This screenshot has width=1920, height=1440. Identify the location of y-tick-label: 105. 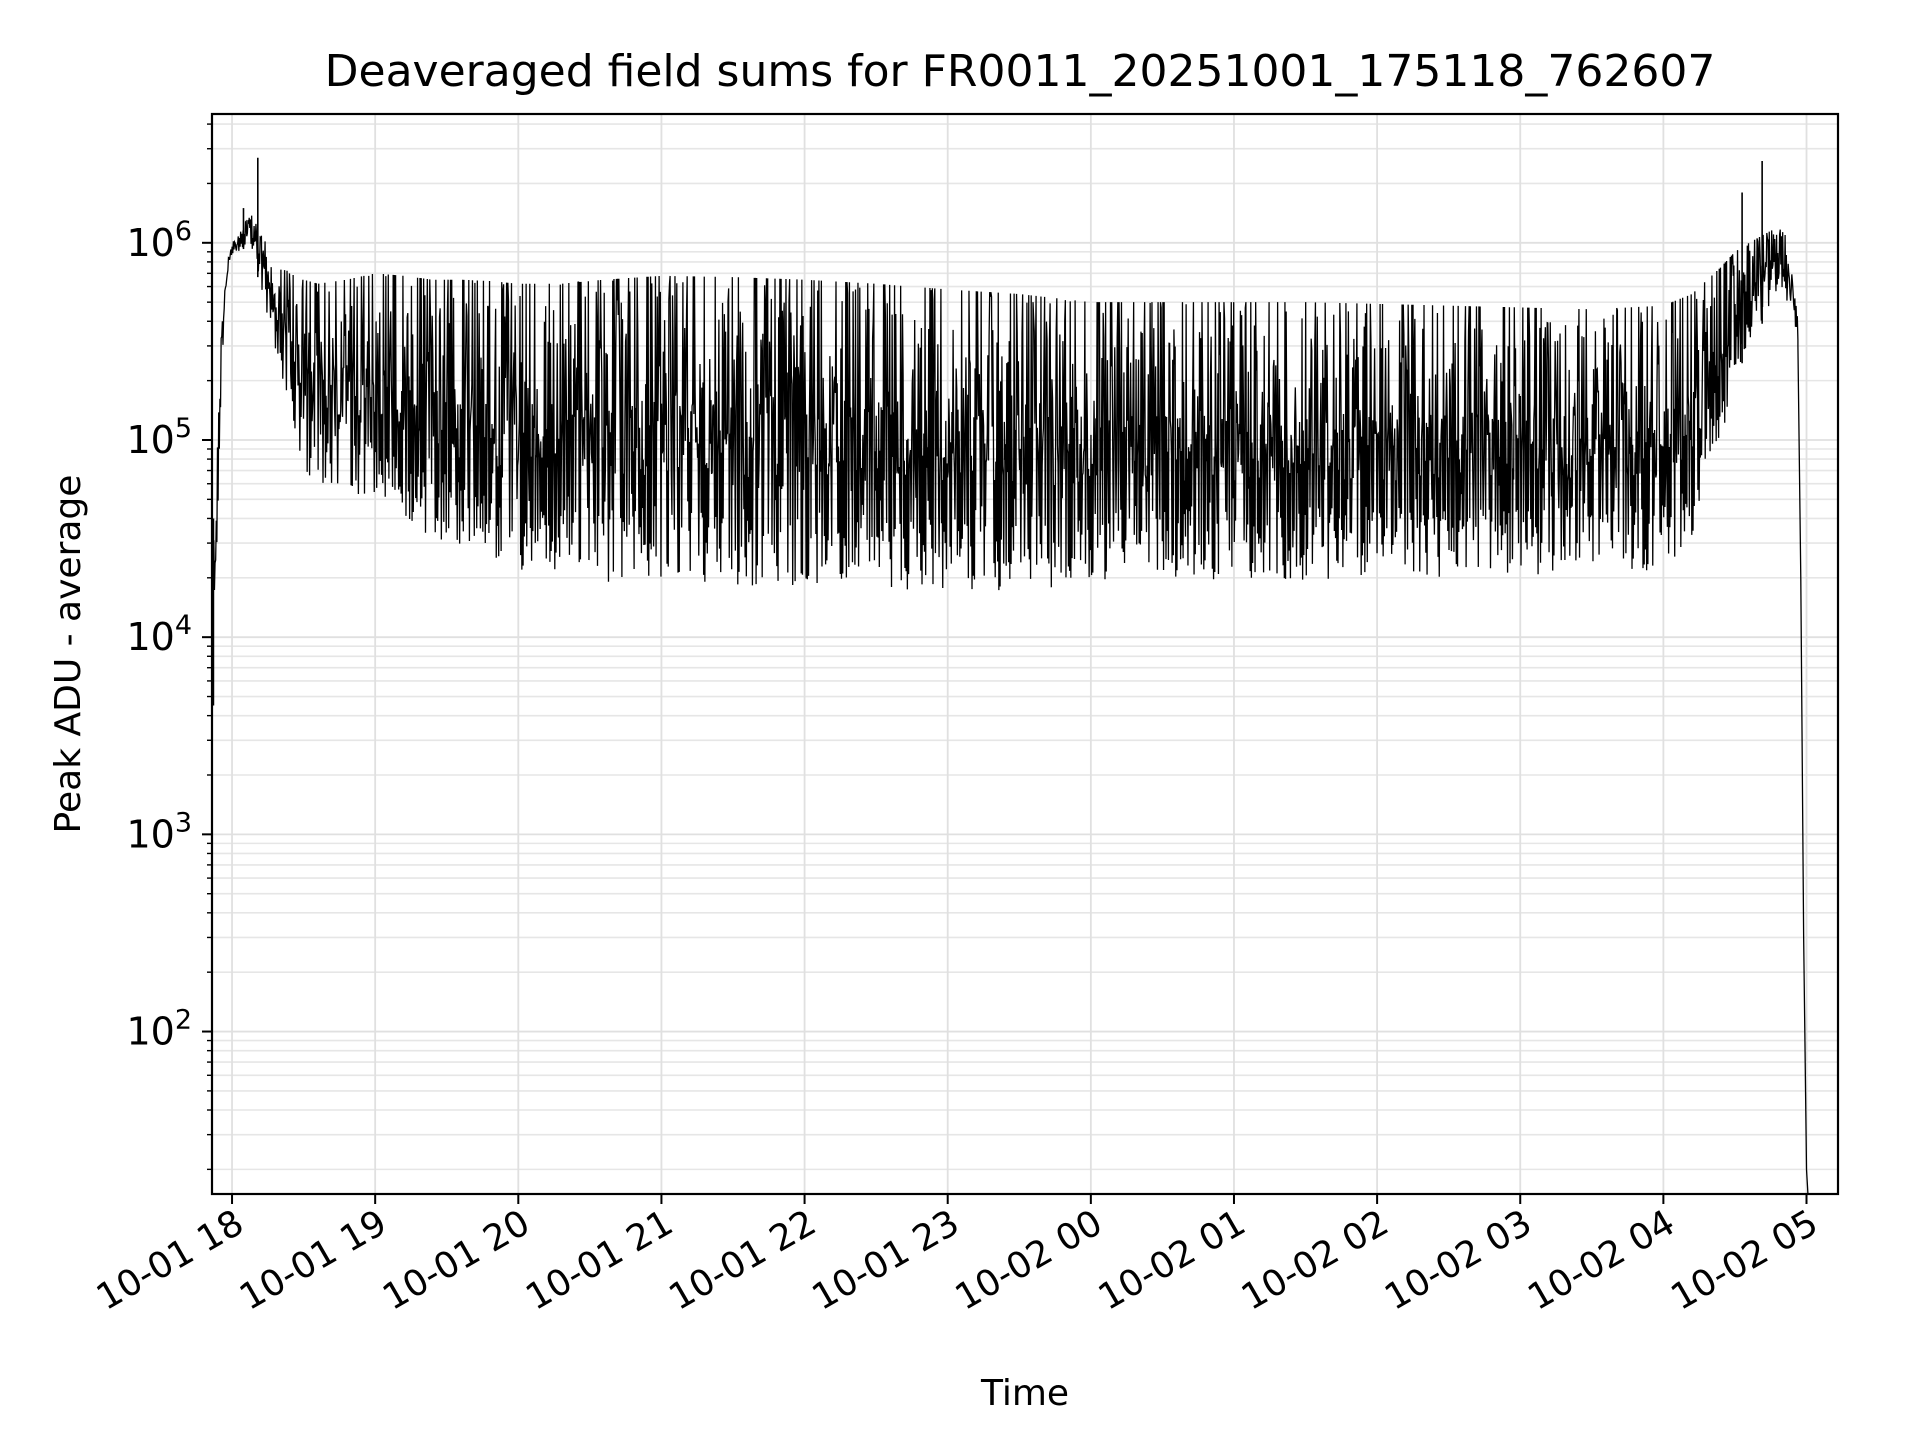
(159, 437).